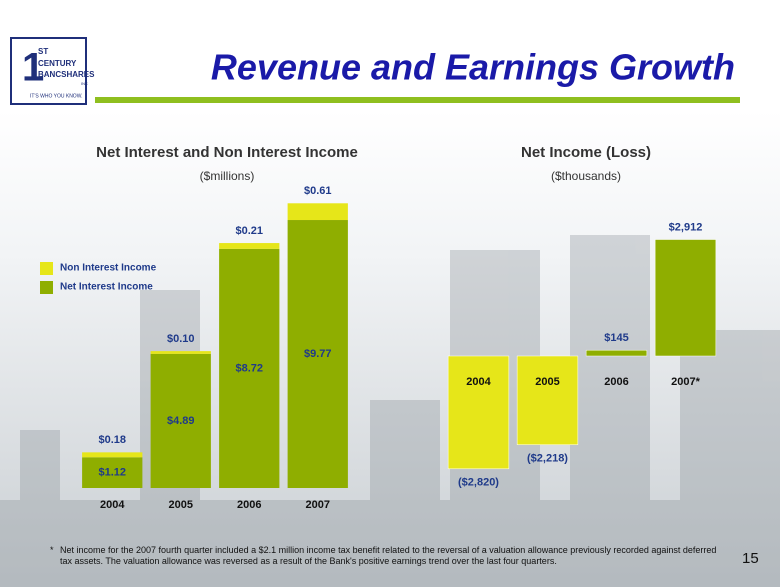  I want to click on value-label: $9.77, so click(318, 354).